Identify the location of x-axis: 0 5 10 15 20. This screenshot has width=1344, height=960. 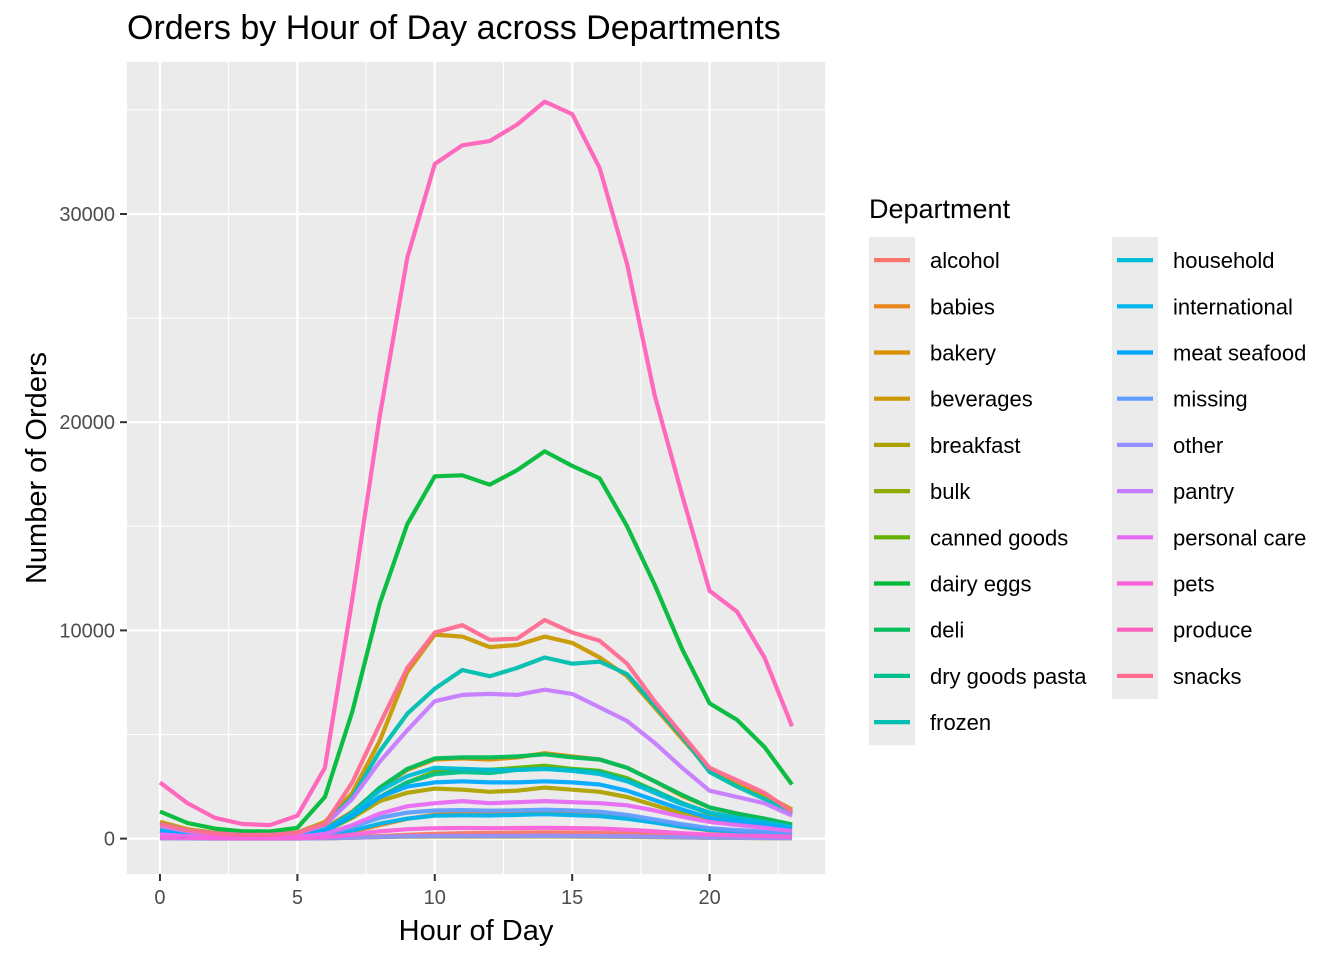
(437, 891).